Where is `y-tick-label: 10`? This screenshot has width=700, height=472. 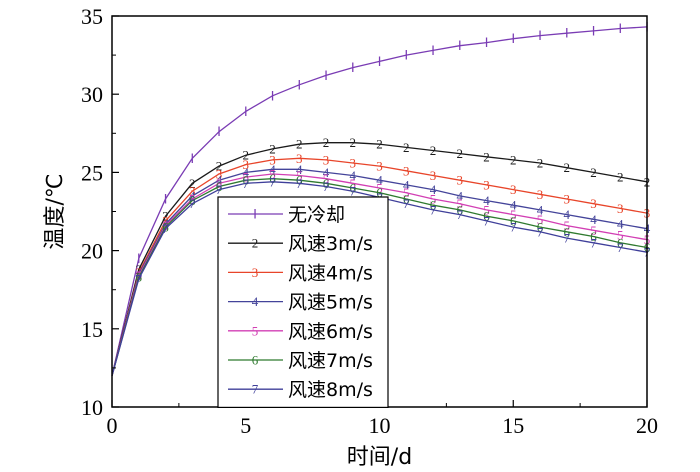
y-tick-label: 10 is located at coordinates (92, 407).